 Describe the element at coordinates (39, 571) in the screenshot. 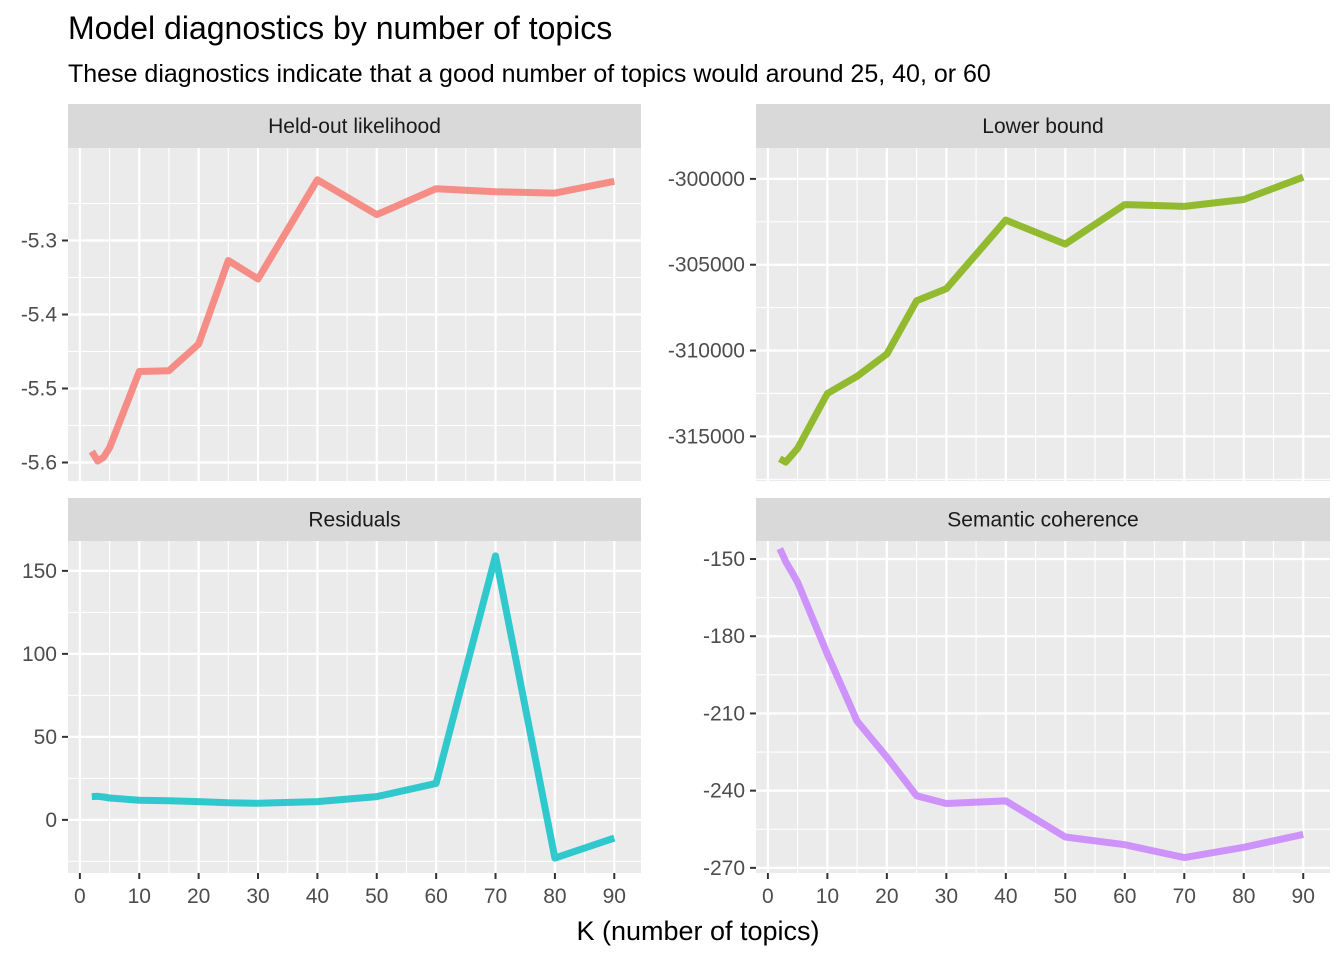

I see `y-tick-label: 150` at that location.